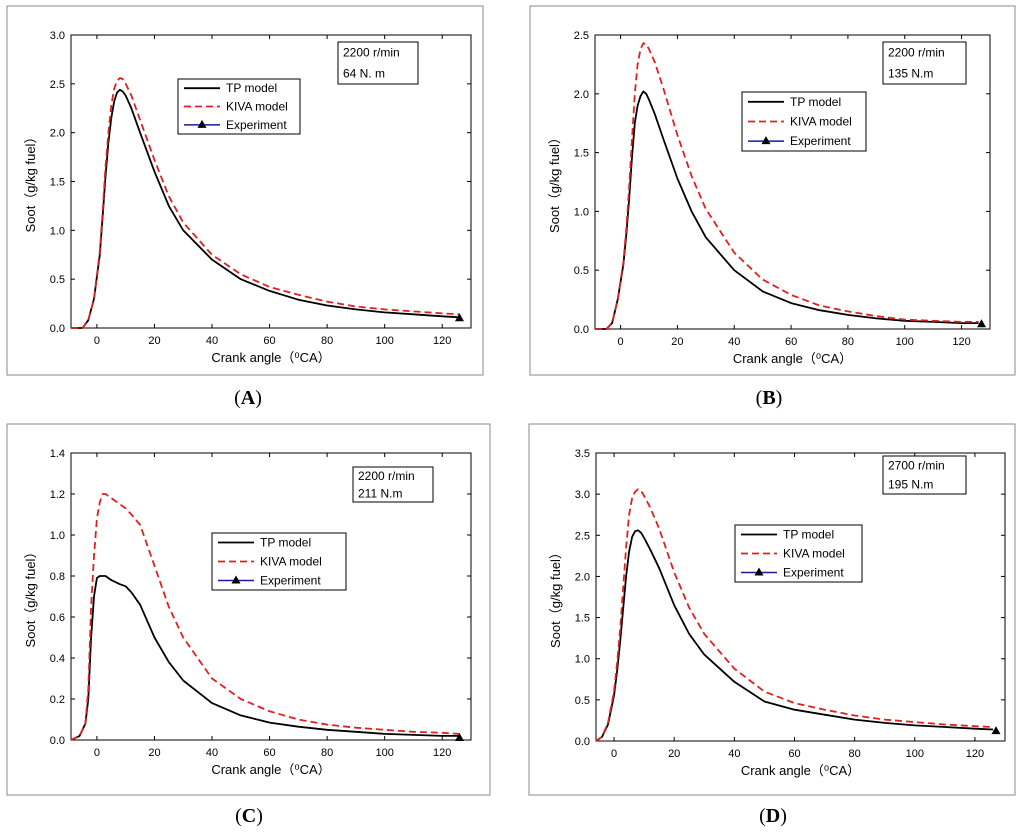 The image size is (1024, 836). Describe the element at coordinates (248, 398) in the screenshot. I see `panel-label: (A)` at that location.